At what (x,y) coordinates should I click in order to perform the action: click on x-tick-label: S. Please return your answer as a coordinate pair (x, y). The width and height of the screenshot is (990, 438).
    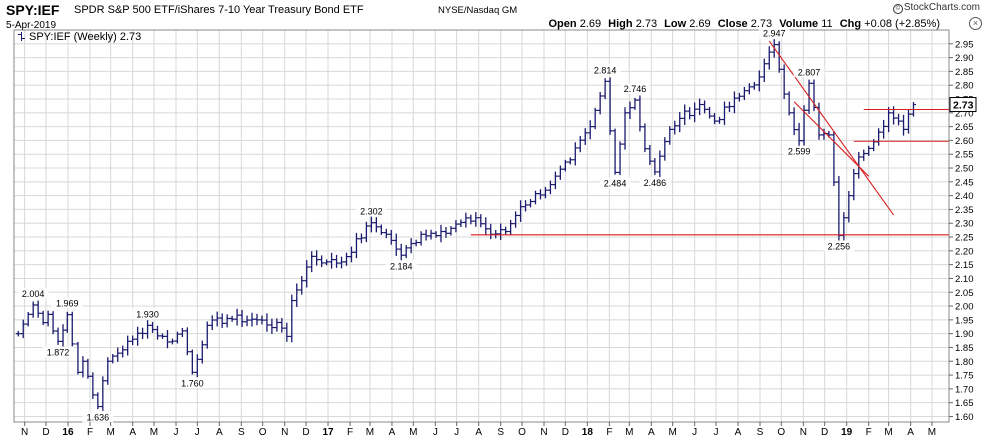
    Looking at the image, I should click on (500, 432).